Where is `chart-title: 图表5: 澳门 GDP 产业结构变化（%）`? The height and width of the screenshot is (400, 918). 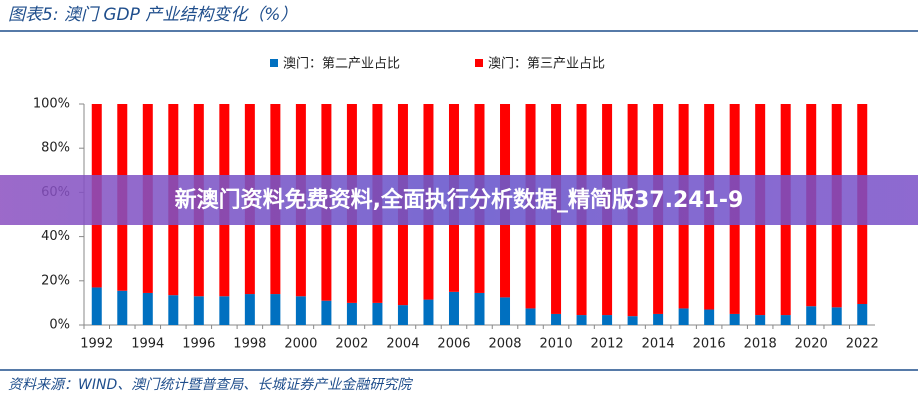
chart-title: 图表5: 澳门 GDP 产业结构变化（%） is located at coordinates (152, 15).